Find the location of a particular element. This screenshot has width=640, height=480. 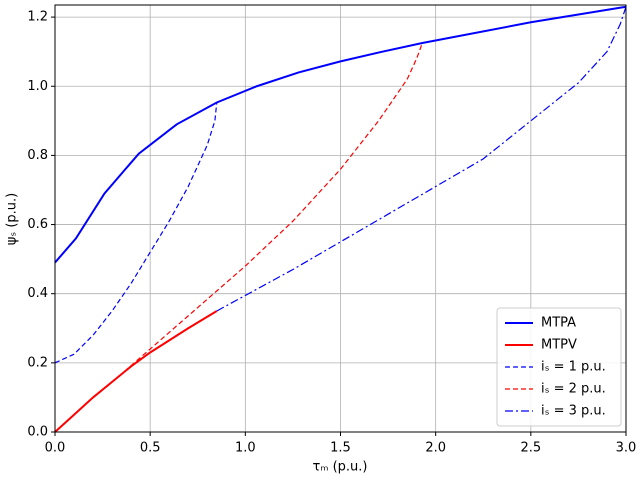

legend-label: MTPA is located at coordinates (558, 323).